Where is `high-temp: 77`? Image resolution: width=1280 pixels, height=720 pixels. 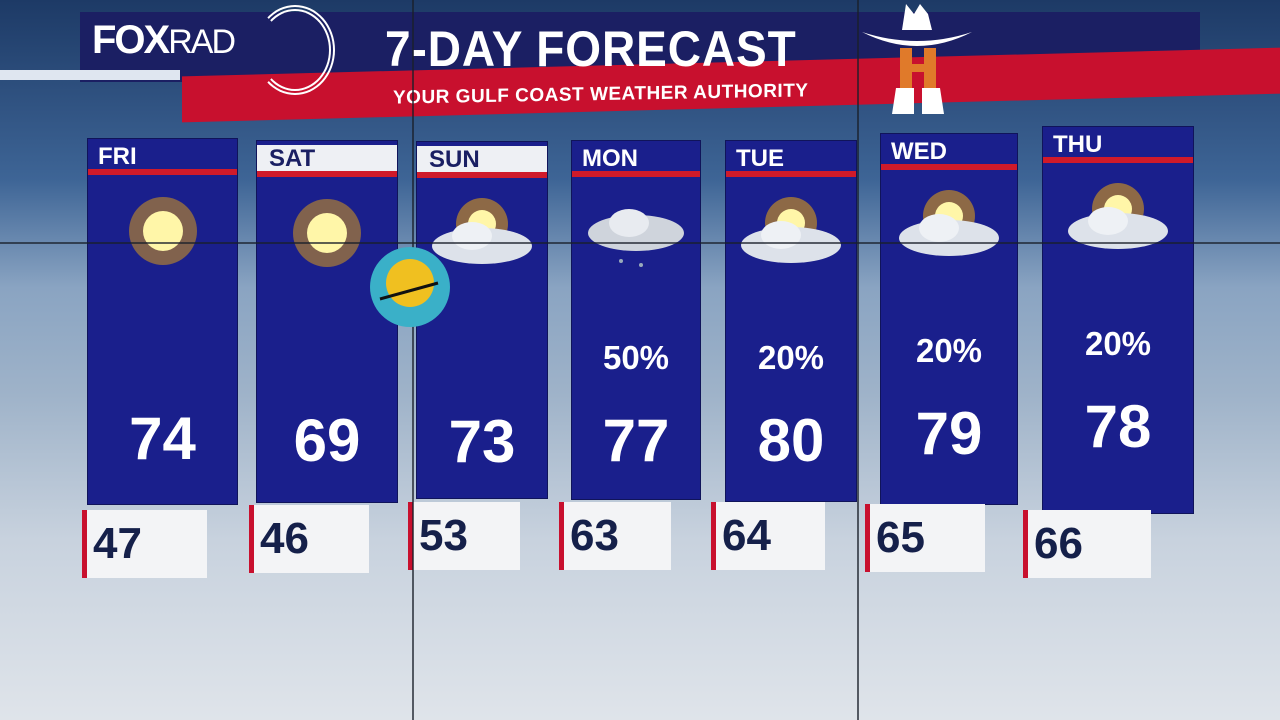
high-temp: 77 is located at coordinates (636, 440).